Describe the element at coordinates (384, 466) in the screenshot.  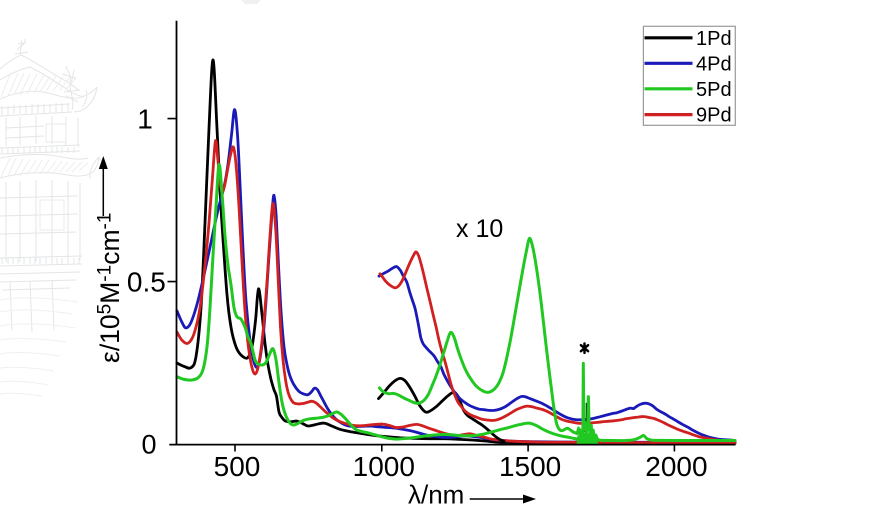
I see `svg-text: 1000` at that location.